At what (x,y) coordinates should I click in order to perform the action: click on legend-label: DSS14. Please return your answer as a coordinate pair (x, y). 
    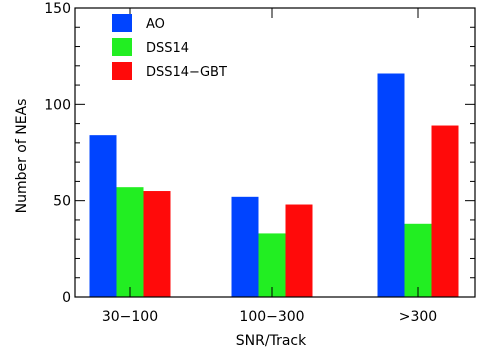
    Looking at the image, I should click on (167, 48).